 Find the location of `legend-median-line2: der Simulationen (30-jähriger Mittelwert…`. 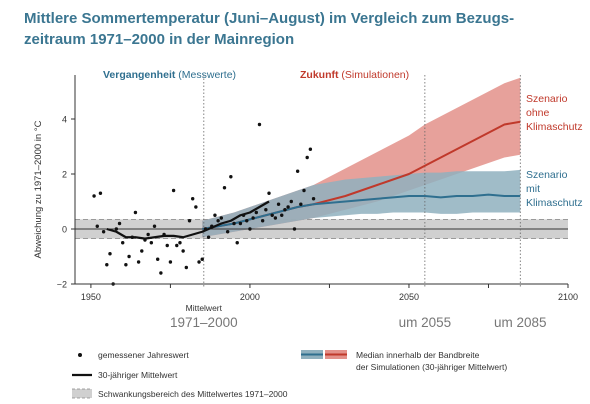

legend-median-line2: der Simulationen (30-jähriger Mittelwert… is located at coordinates (431, 367).